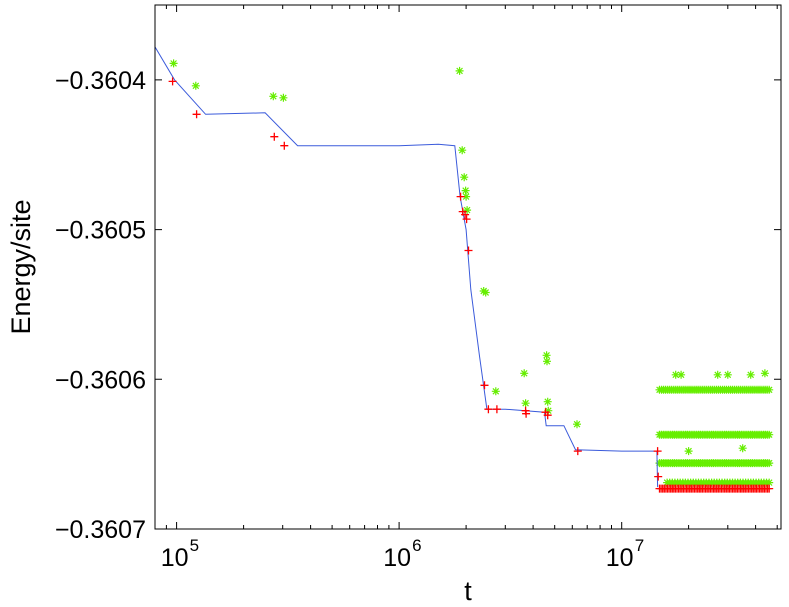 This screenshot has width=789, height=607. I want to click on x-tick-exponent: 7, so click(639, 545).